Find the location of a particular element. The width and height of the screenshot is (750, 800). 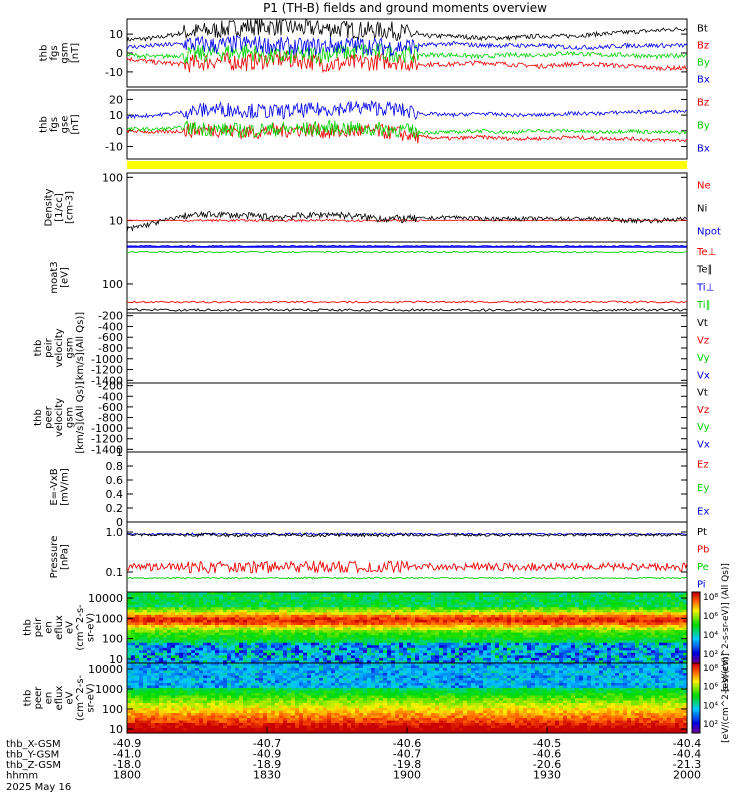

legend-label: Bt is located at coordinates (702, 29).